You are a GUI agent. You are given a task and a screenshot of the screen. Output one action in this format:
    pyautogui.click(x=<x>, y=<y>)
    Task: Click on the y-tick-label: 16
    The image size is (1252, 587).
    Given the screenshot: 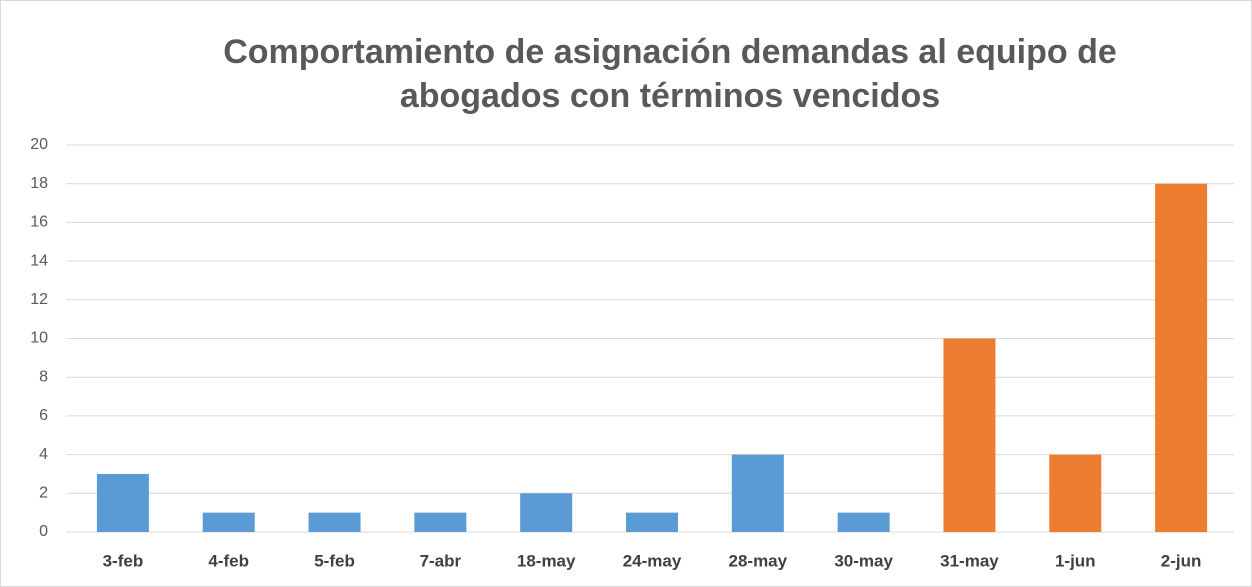 What is the action you would take?
    pyautogui.click(x=39, y=222)
    